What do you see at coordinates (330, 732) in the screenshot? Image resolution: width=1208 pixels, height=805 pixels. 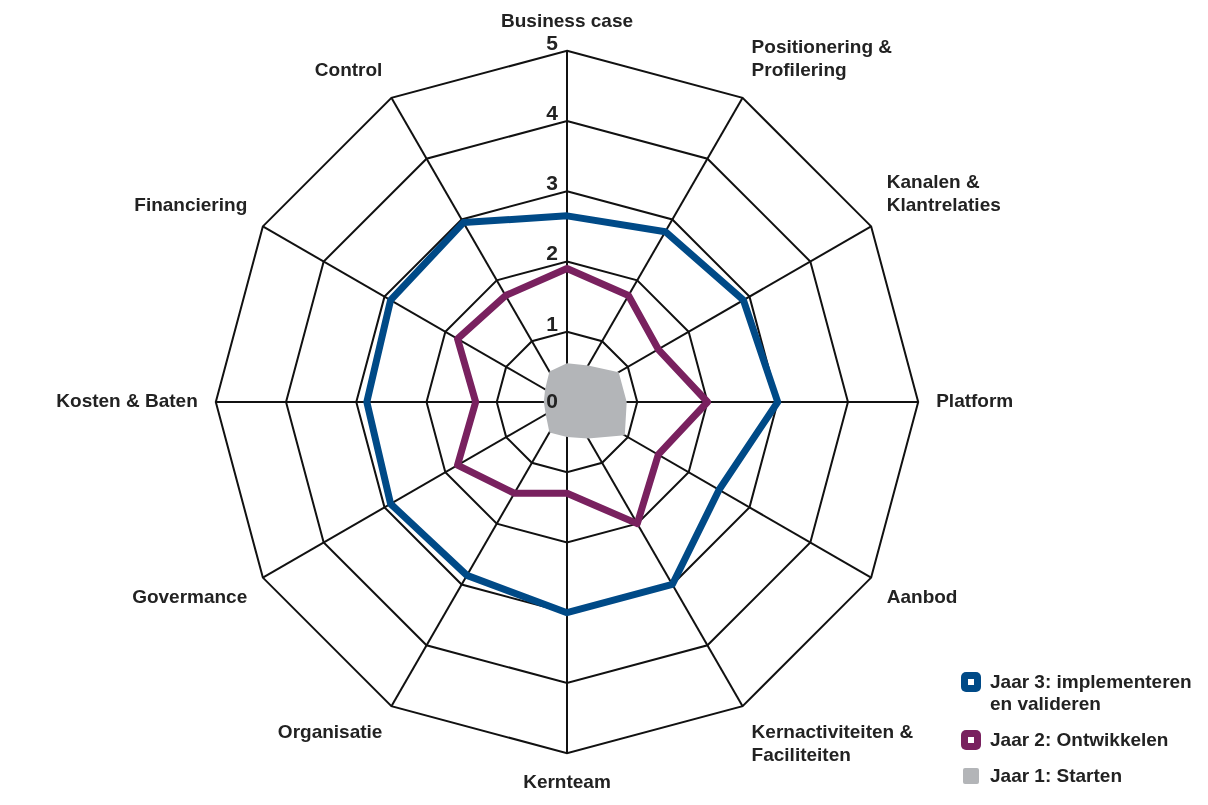 I see `spoke-label: Organisatie` at bounding box center [330, 732].